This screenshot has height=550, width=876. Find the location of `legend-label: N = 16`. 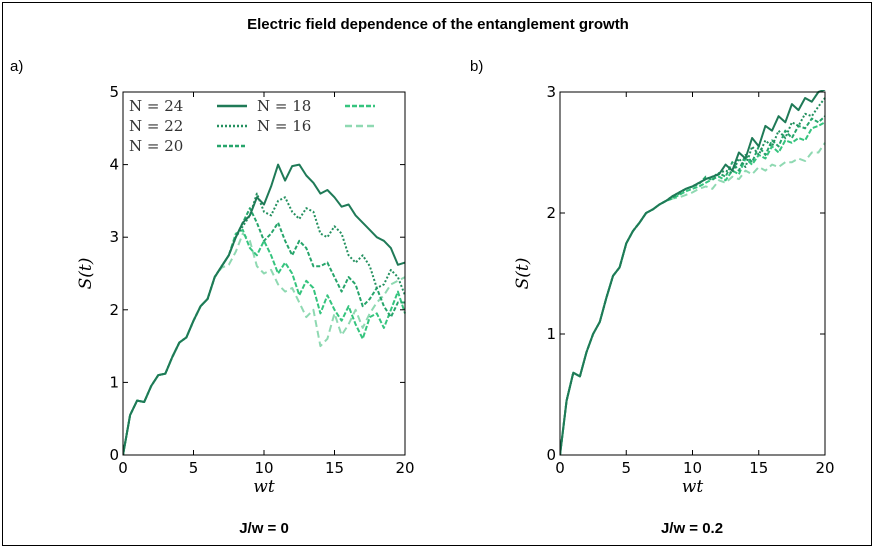

legend-label: N = 16 is located at coordinates (284, 126).